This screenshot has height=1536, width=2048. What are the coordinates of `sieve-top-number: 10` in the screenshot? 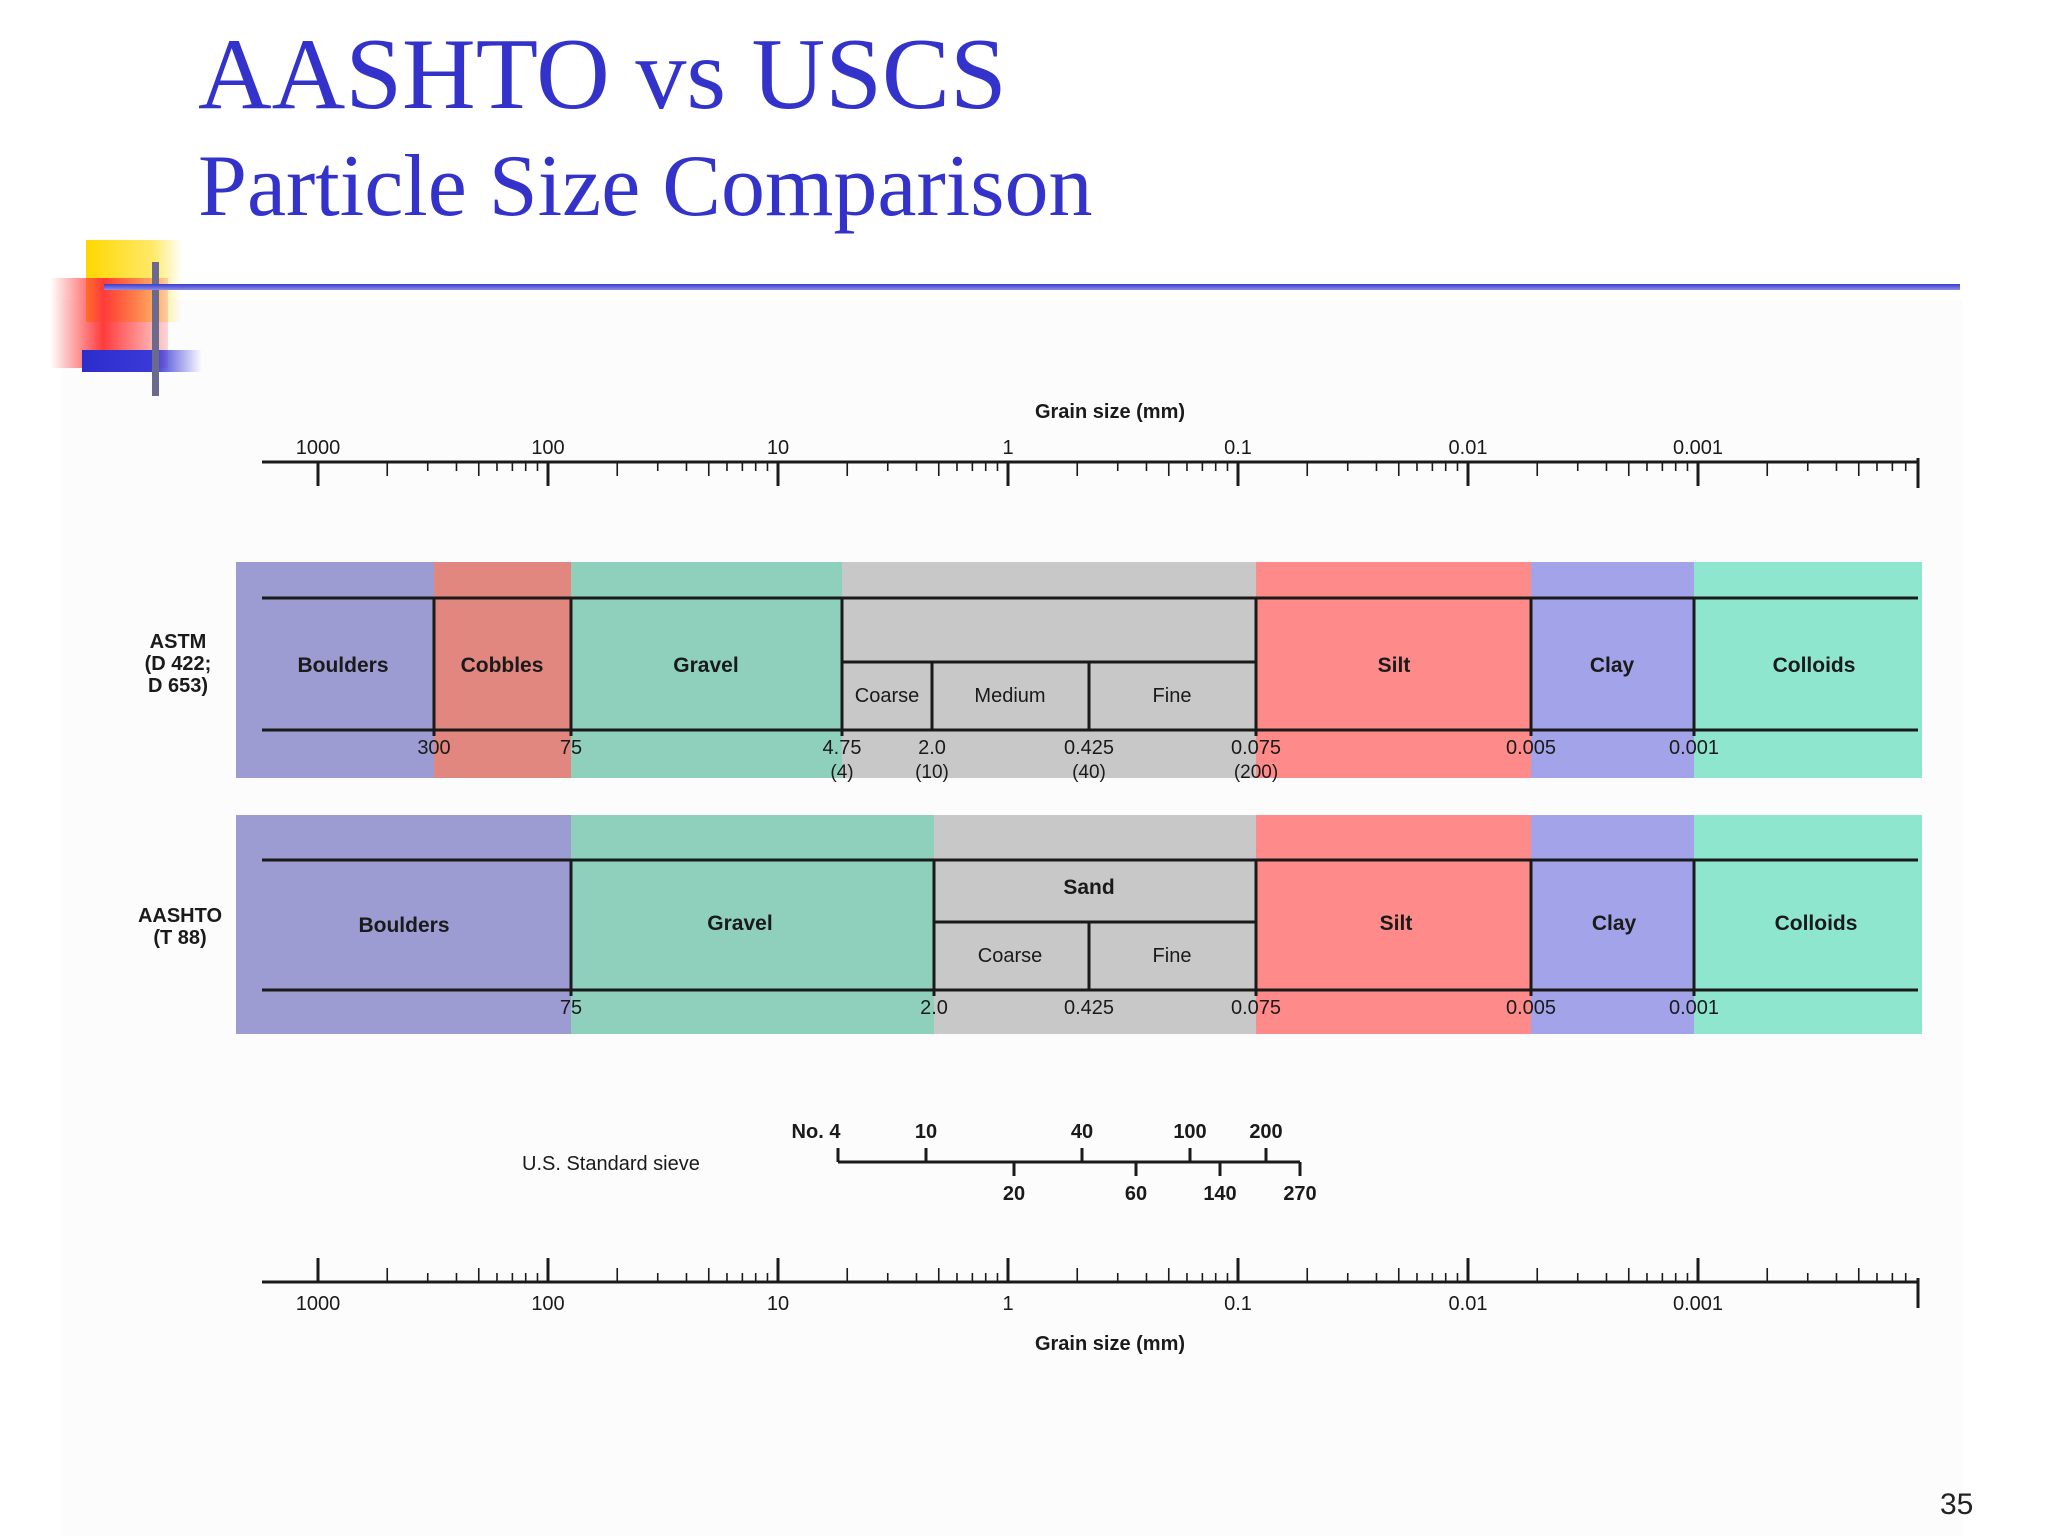 It's located at (926, 1132).